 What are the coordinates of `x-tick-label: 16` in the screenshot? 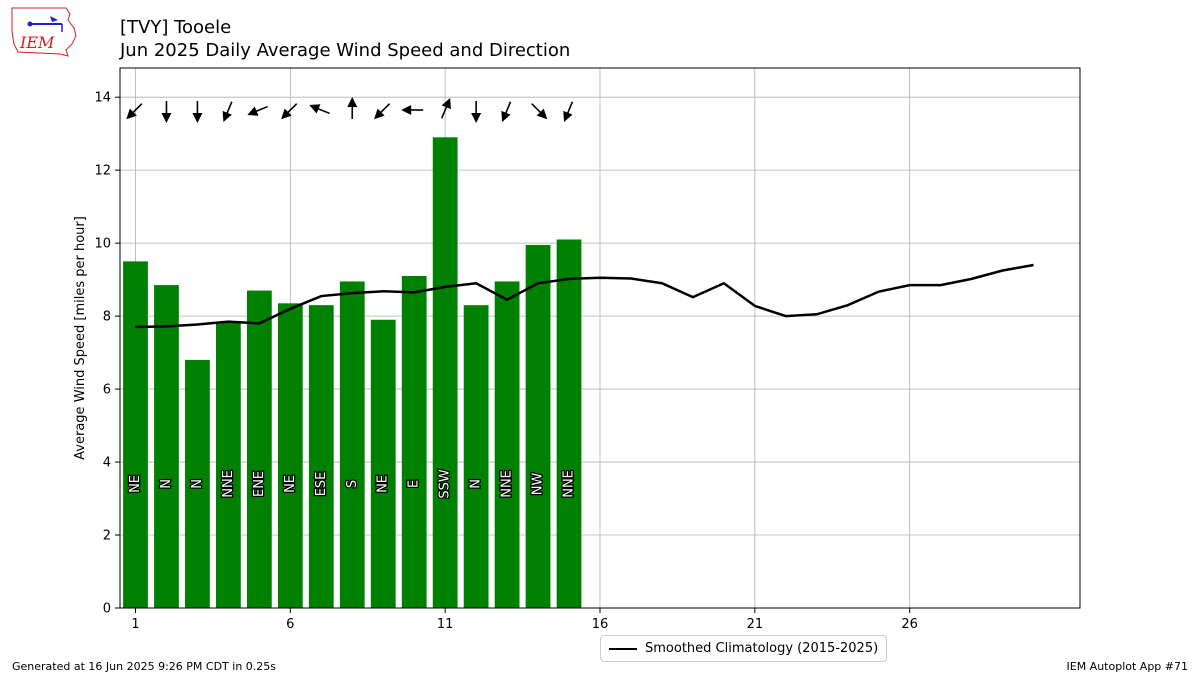 It's located at (600, 623).